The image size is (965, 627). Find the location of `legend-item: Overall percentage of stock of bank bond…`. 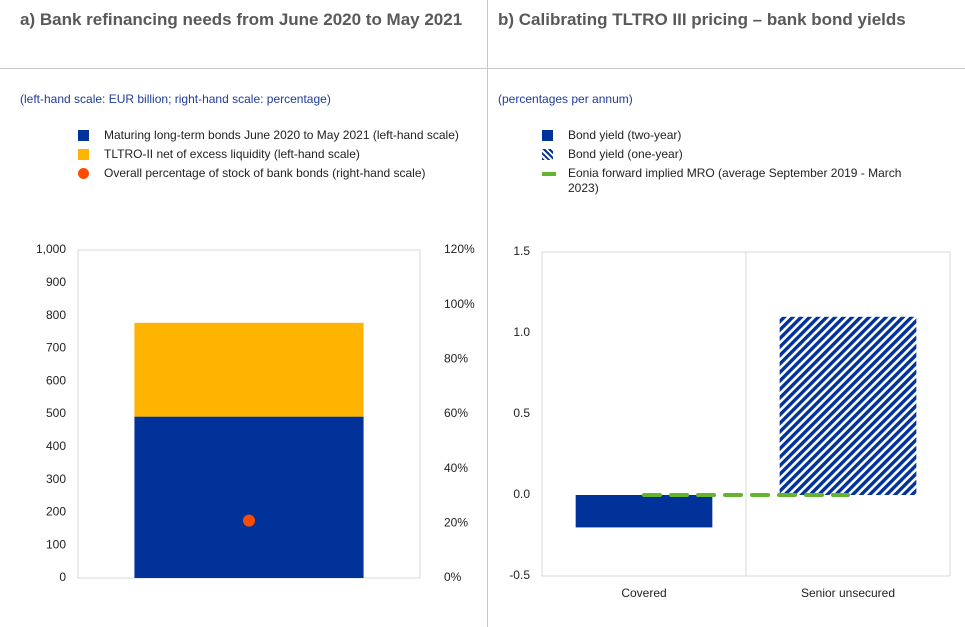

legend-item: Overall percentage of stock of bank bond… is located at coordinates (273, 173).